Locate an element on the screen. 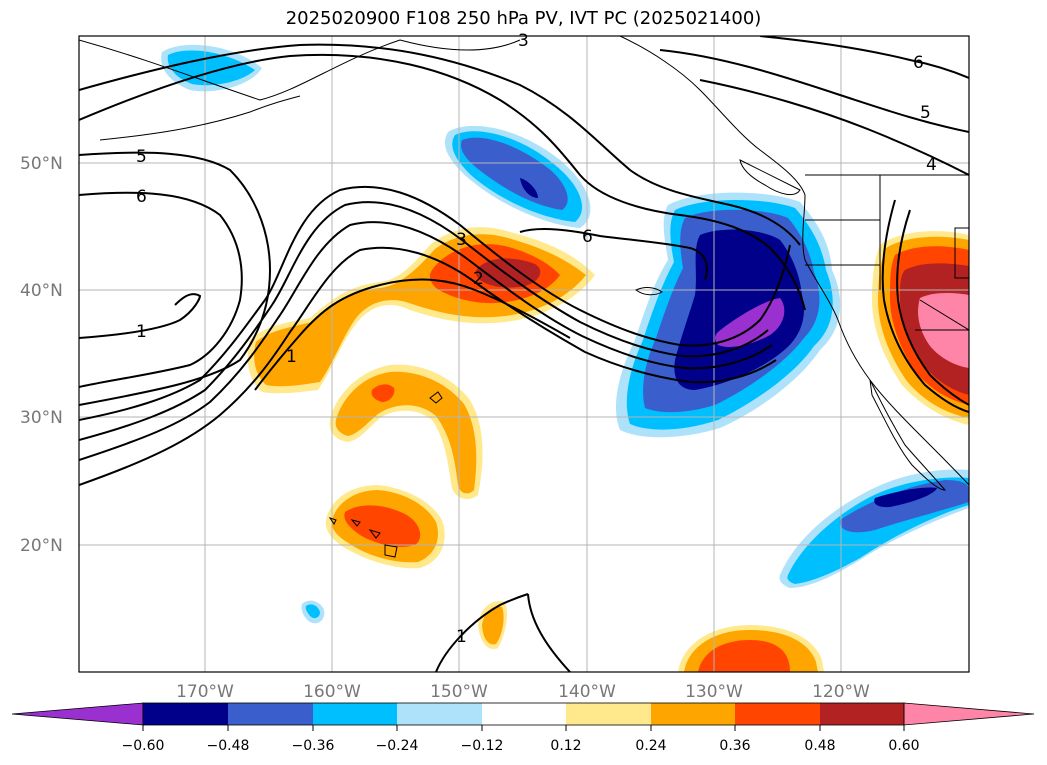 The height and width of the screenshot is (765, 1047). lon-label-120w: 120°W is located at coordinates (841, 692).